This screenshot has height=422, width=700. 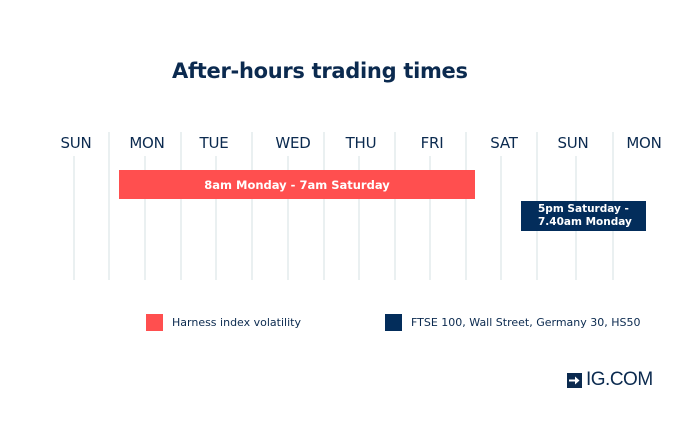 I want to click on legend-item-volatility: Harness index volatility, so click(x=223, y=322).